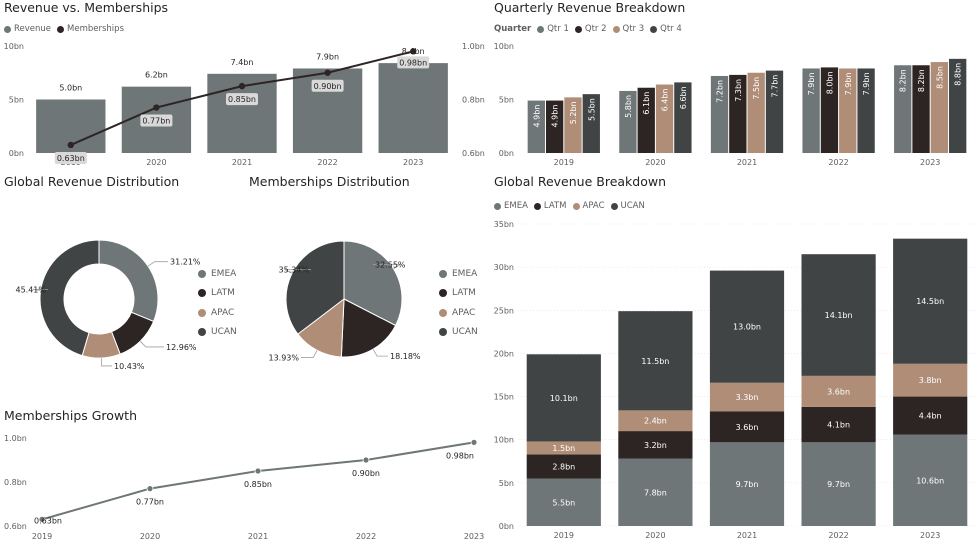 This screenshot has width=978, height=549. Describe the element at coordinates (595, 29) in the screenshot. I see `legend-label: Qtr 2` at that location.